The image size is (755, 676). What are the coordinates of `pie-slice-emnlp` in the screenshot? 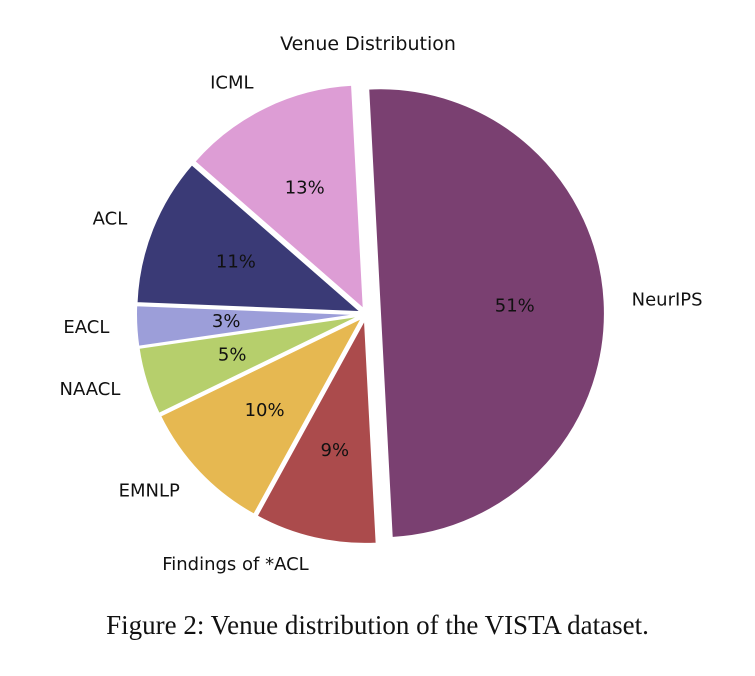 It's located at (261, 416).